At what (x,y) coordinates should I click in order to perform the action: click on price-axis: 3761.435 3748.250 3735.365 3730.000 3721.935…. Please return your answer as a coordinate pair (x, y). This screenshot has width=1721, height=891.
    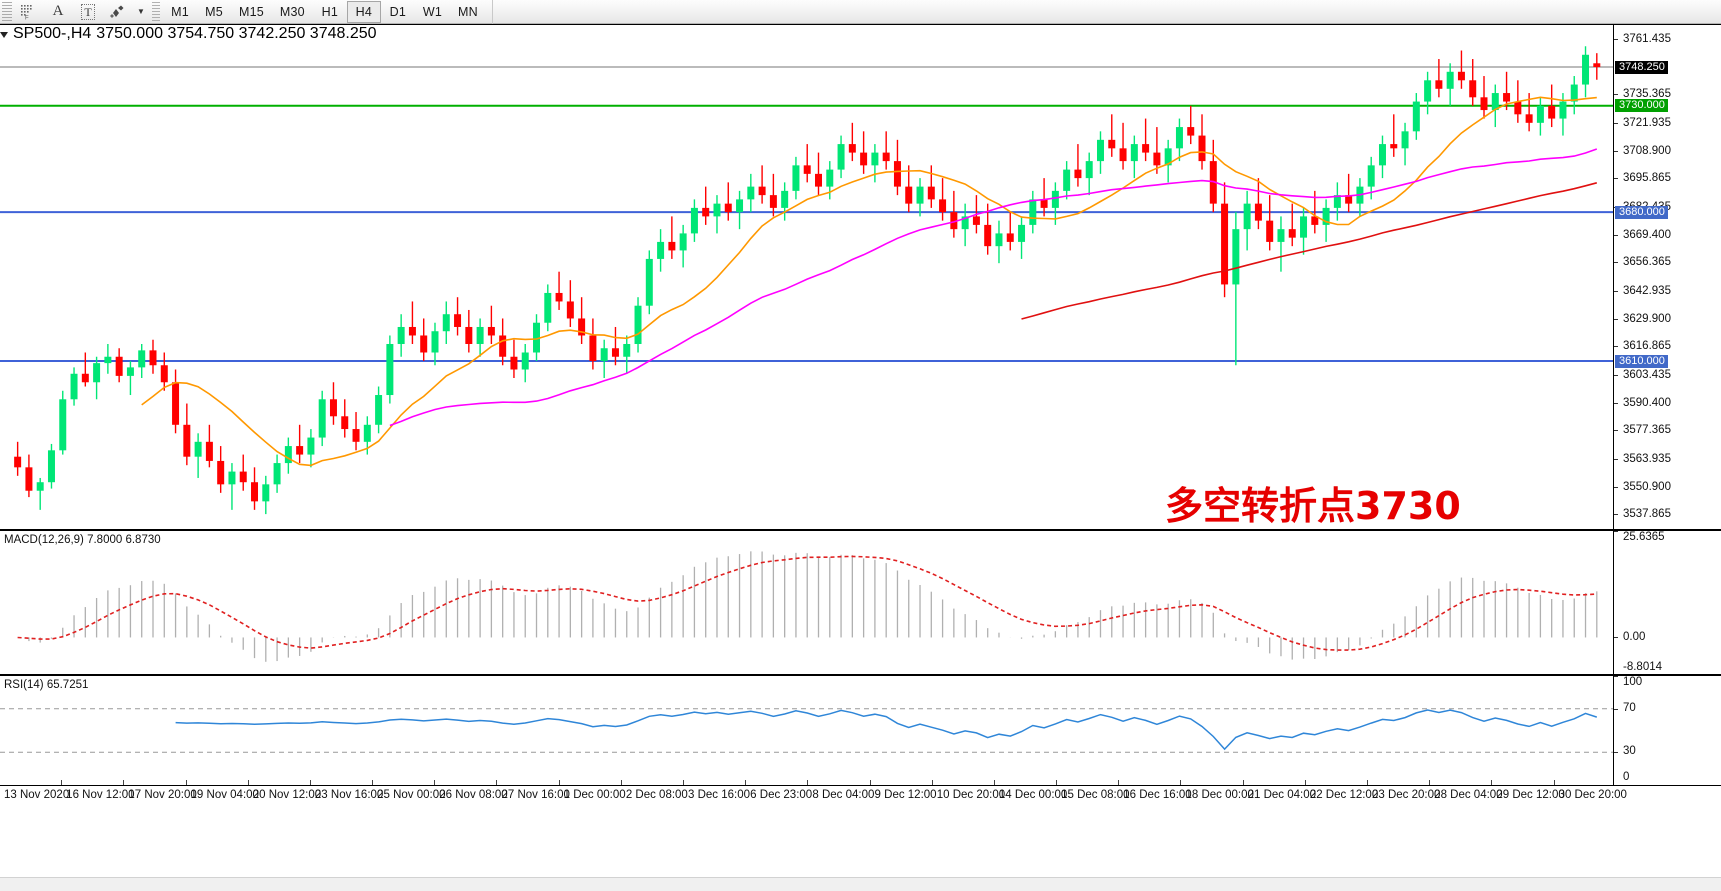
    Looking at the image, I should click on (1667, 277).